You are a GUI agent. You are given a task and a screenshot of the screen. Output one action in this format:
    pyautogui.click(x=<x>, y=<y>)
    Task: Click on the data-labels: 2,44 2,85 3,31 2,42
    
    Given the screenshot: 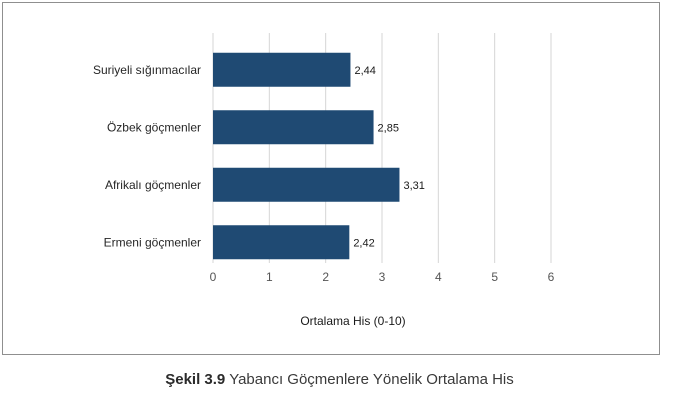 What is the action you would take?
    pyautogui.click(x=389, y=157)
    